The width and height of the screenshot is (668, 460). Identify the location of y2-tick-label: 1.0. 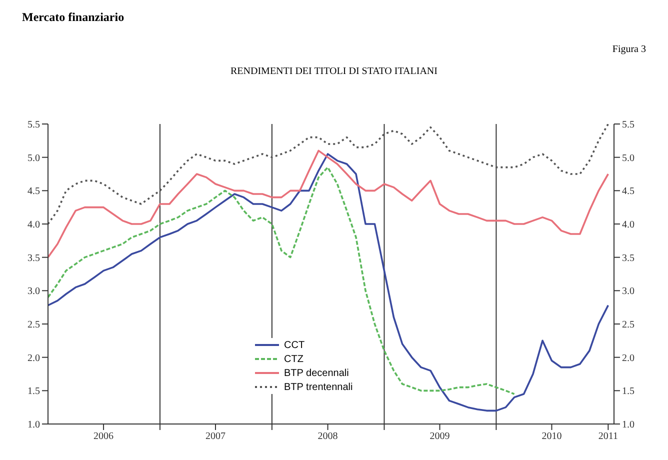
(628, 425).